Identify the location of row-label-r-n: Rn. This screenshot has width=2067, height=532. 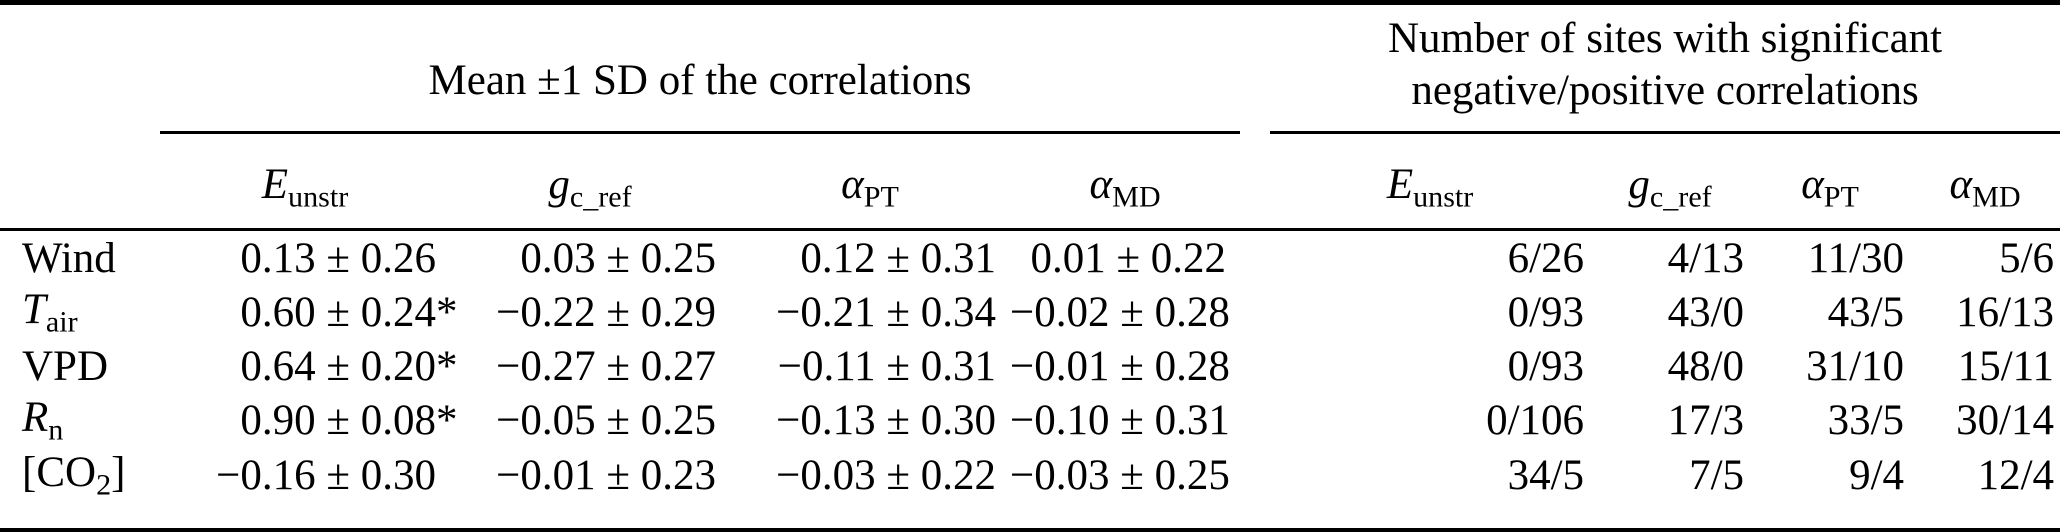
(80, 420).